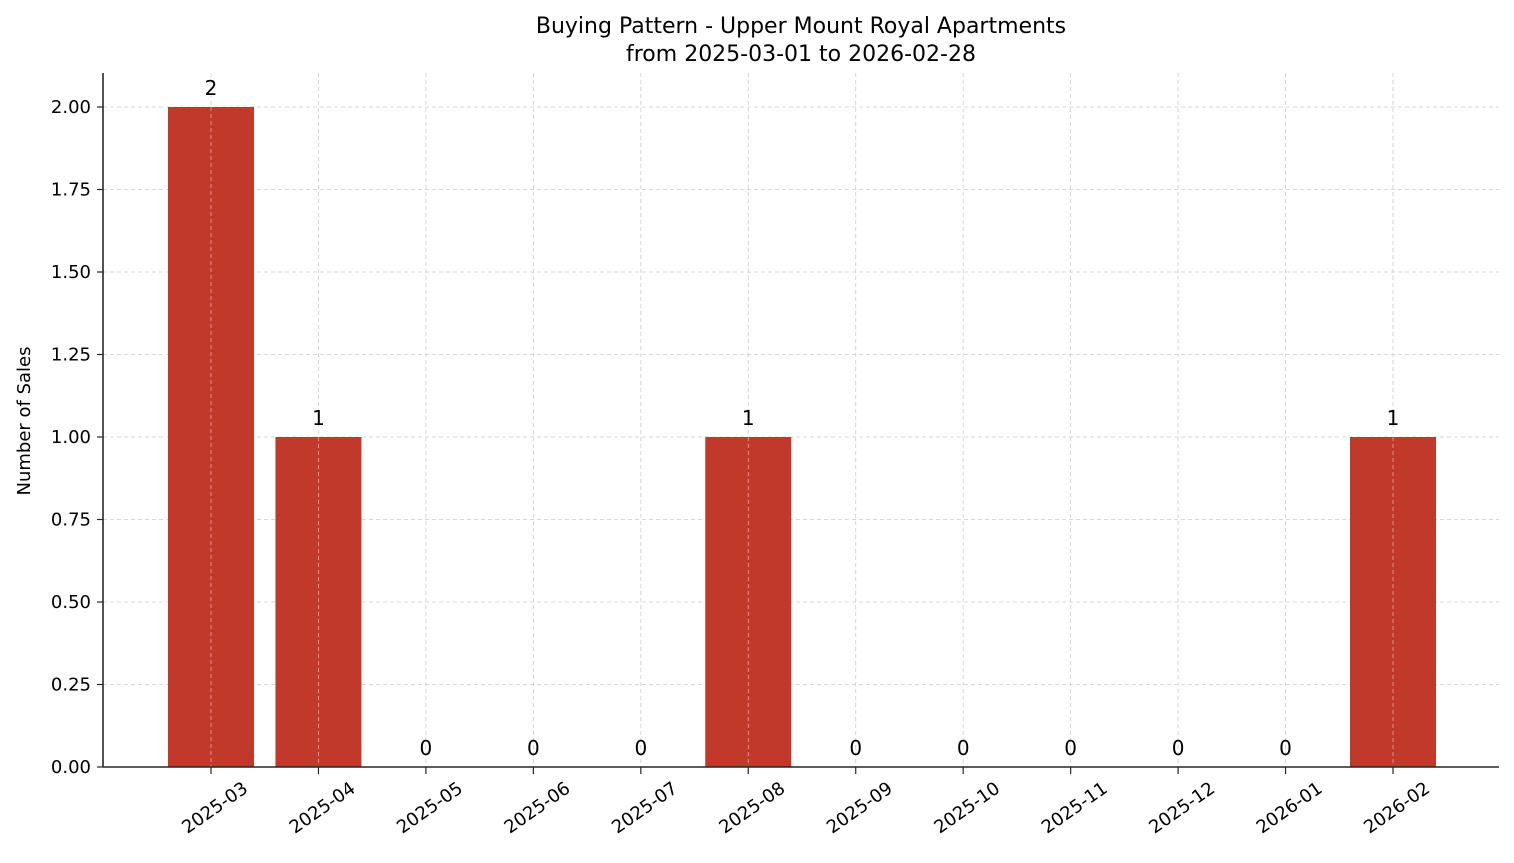 This screenshot has width=1514, height=863. What do you see at coordinates (538, 808) in the screenshot?
I see `x-tick-label: 2025-06` at bounding box center [538, 808].